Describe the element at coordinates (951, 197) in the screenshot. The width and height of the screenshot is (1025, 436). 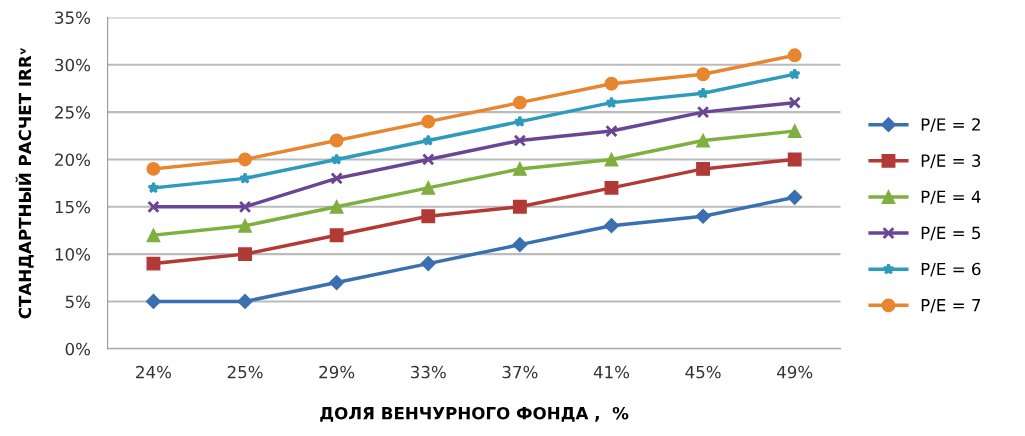
I see `legend-label: P/E = 4` at that location.